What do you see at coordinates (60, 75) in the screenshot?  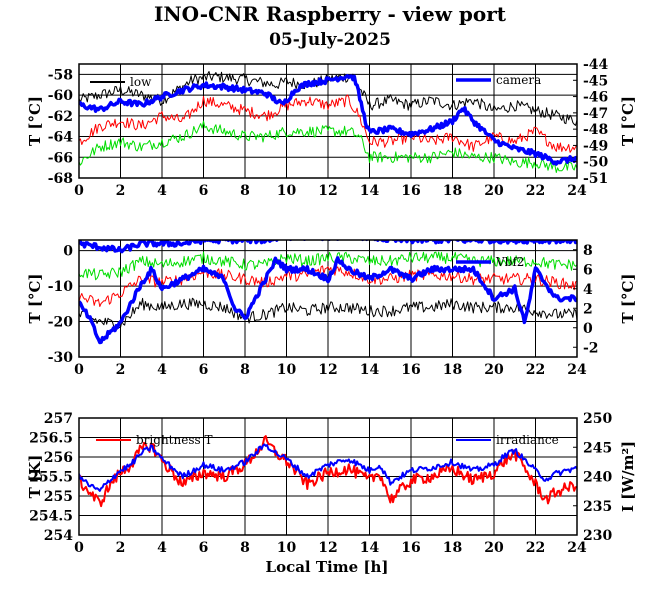 I see `y-tick-label-left: -58` at bounding box center [60, 75].